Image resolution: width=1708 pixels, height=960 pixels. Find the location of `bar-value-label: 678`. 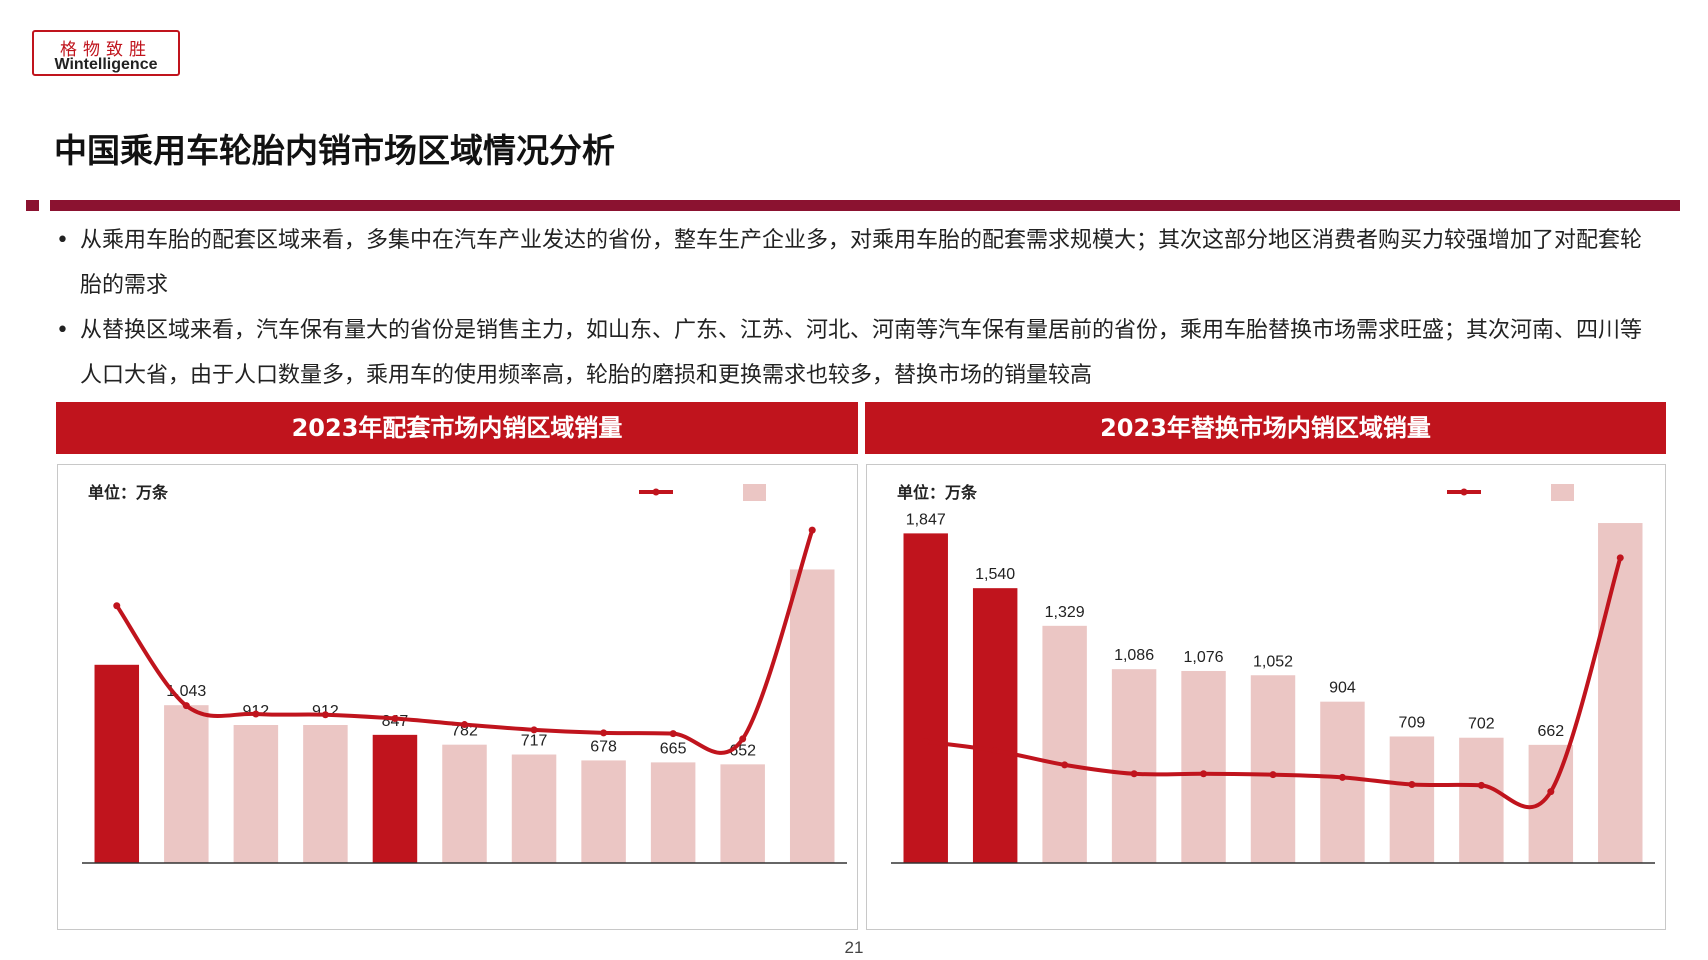

bar-value-label: 678 is located at coordinates (603, 746).